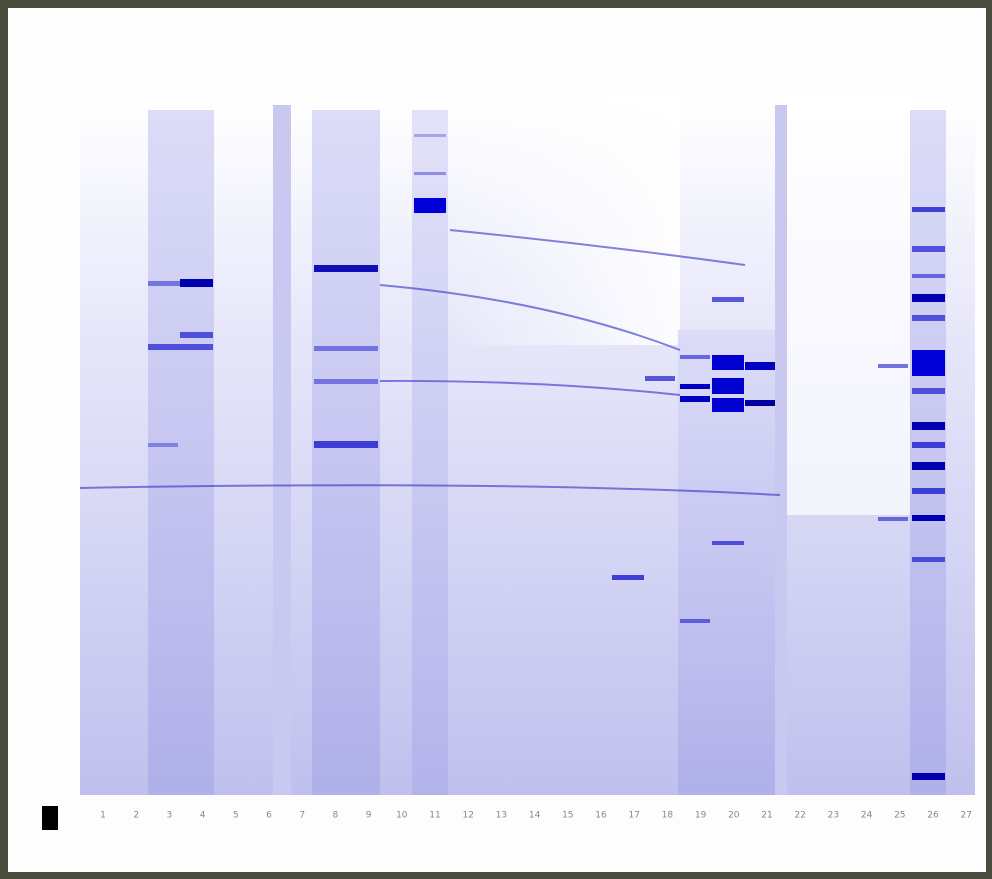 This screenshot has height=879, width=992. I want to click on lane-number: 20, so click(734, 816).